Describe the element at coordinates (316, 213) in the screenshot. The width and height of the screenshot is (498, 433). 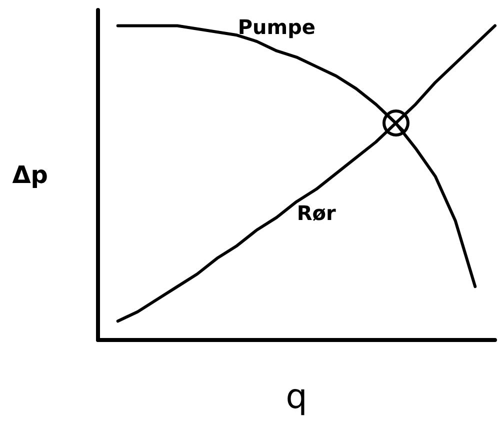
I see `series-label: Rør` at that location.